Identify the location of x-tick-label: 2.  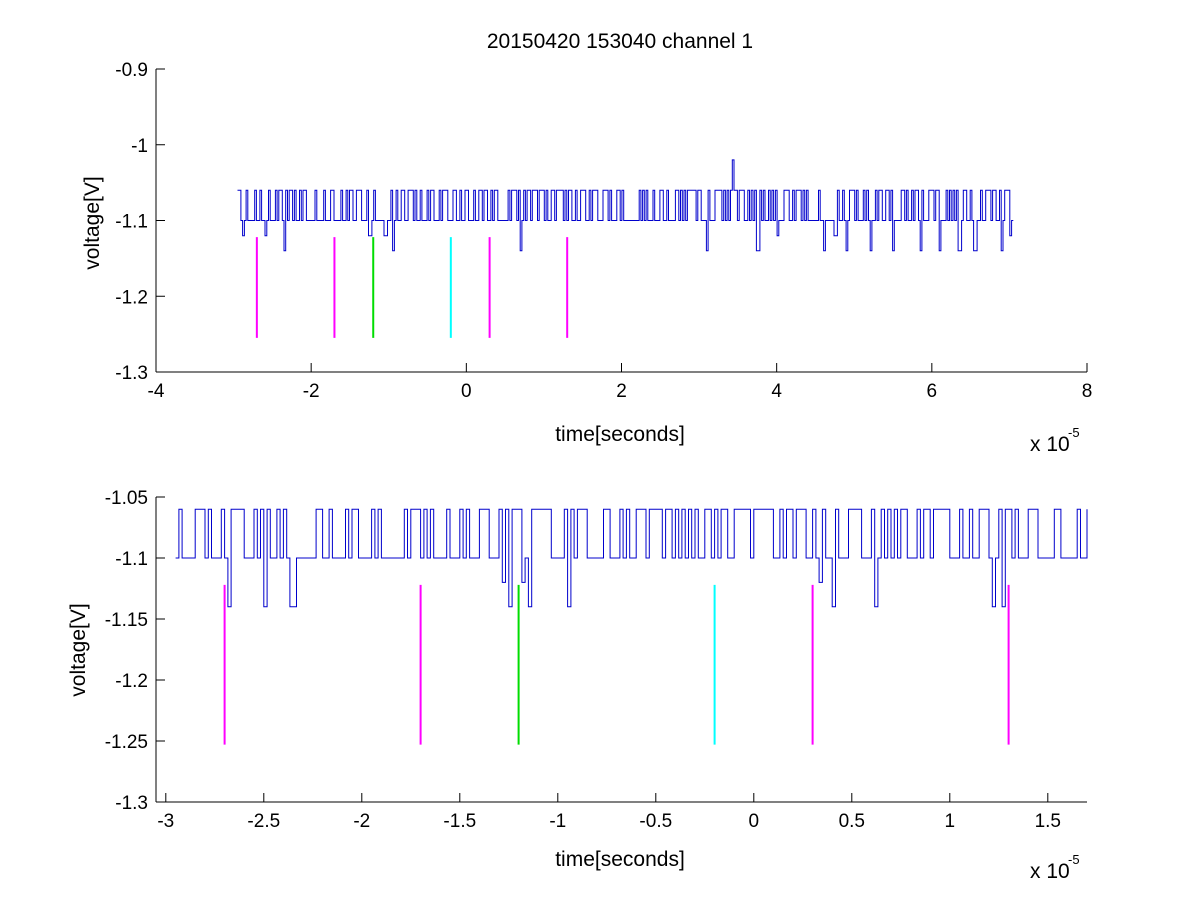
(621, 391).